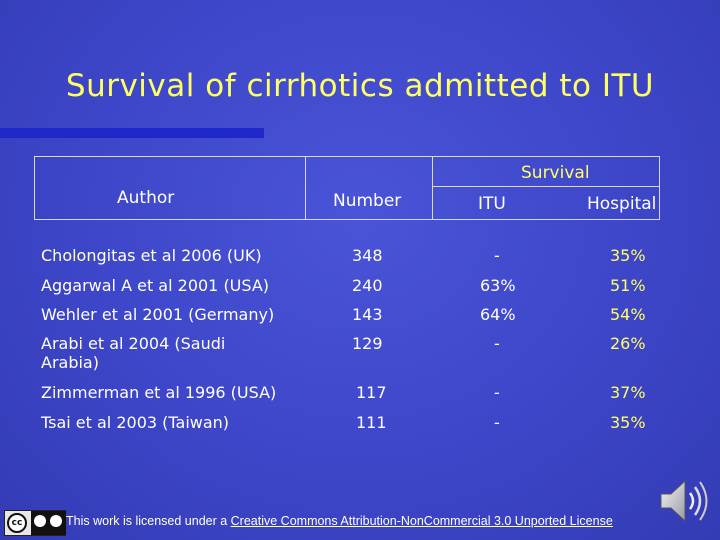 The height and width of the screenshot is (540, 720). Describe the element at coordinates (367, 343) in the screenshot. I see `cell-number: 129` at that location.